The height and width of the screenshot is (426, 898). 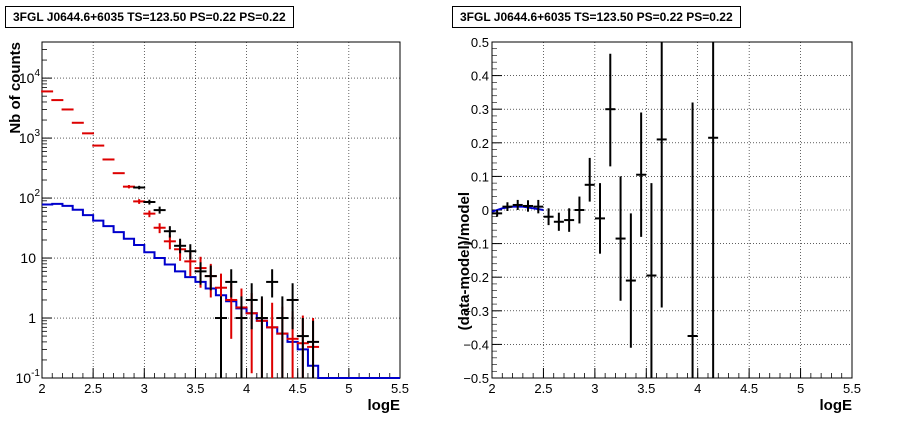 I want to click on counts-ytick-label: 10, so click(x=28, y=258).